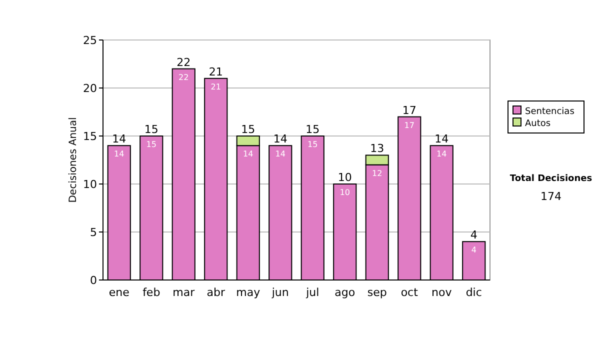 The width and height of the screenshot is (600, 340). What do you see at coordinates (550, 112) in the screenshot?
I see `legend-label: Sentencias` at bounding box center [550, 112].